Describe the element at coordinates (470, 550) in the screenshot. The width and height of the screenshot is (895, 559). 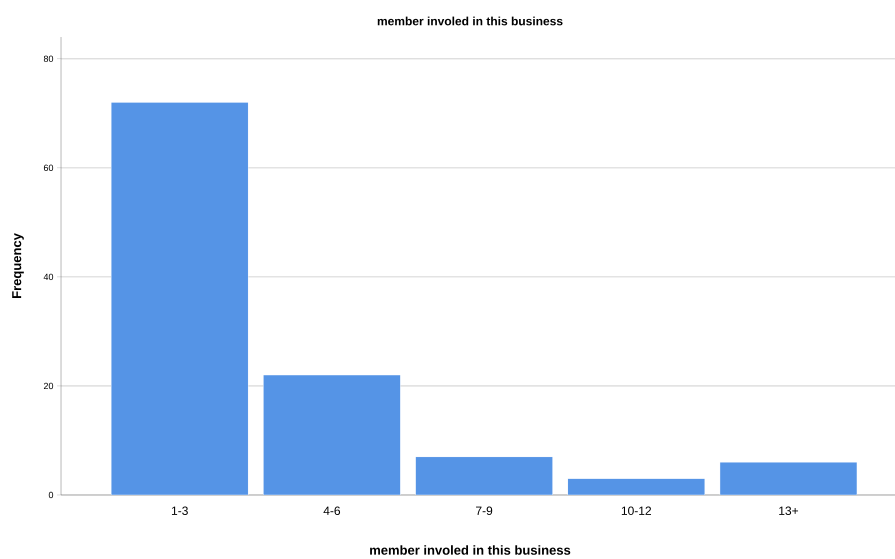
I see `x-axis-title: member involed in this business` at that location.